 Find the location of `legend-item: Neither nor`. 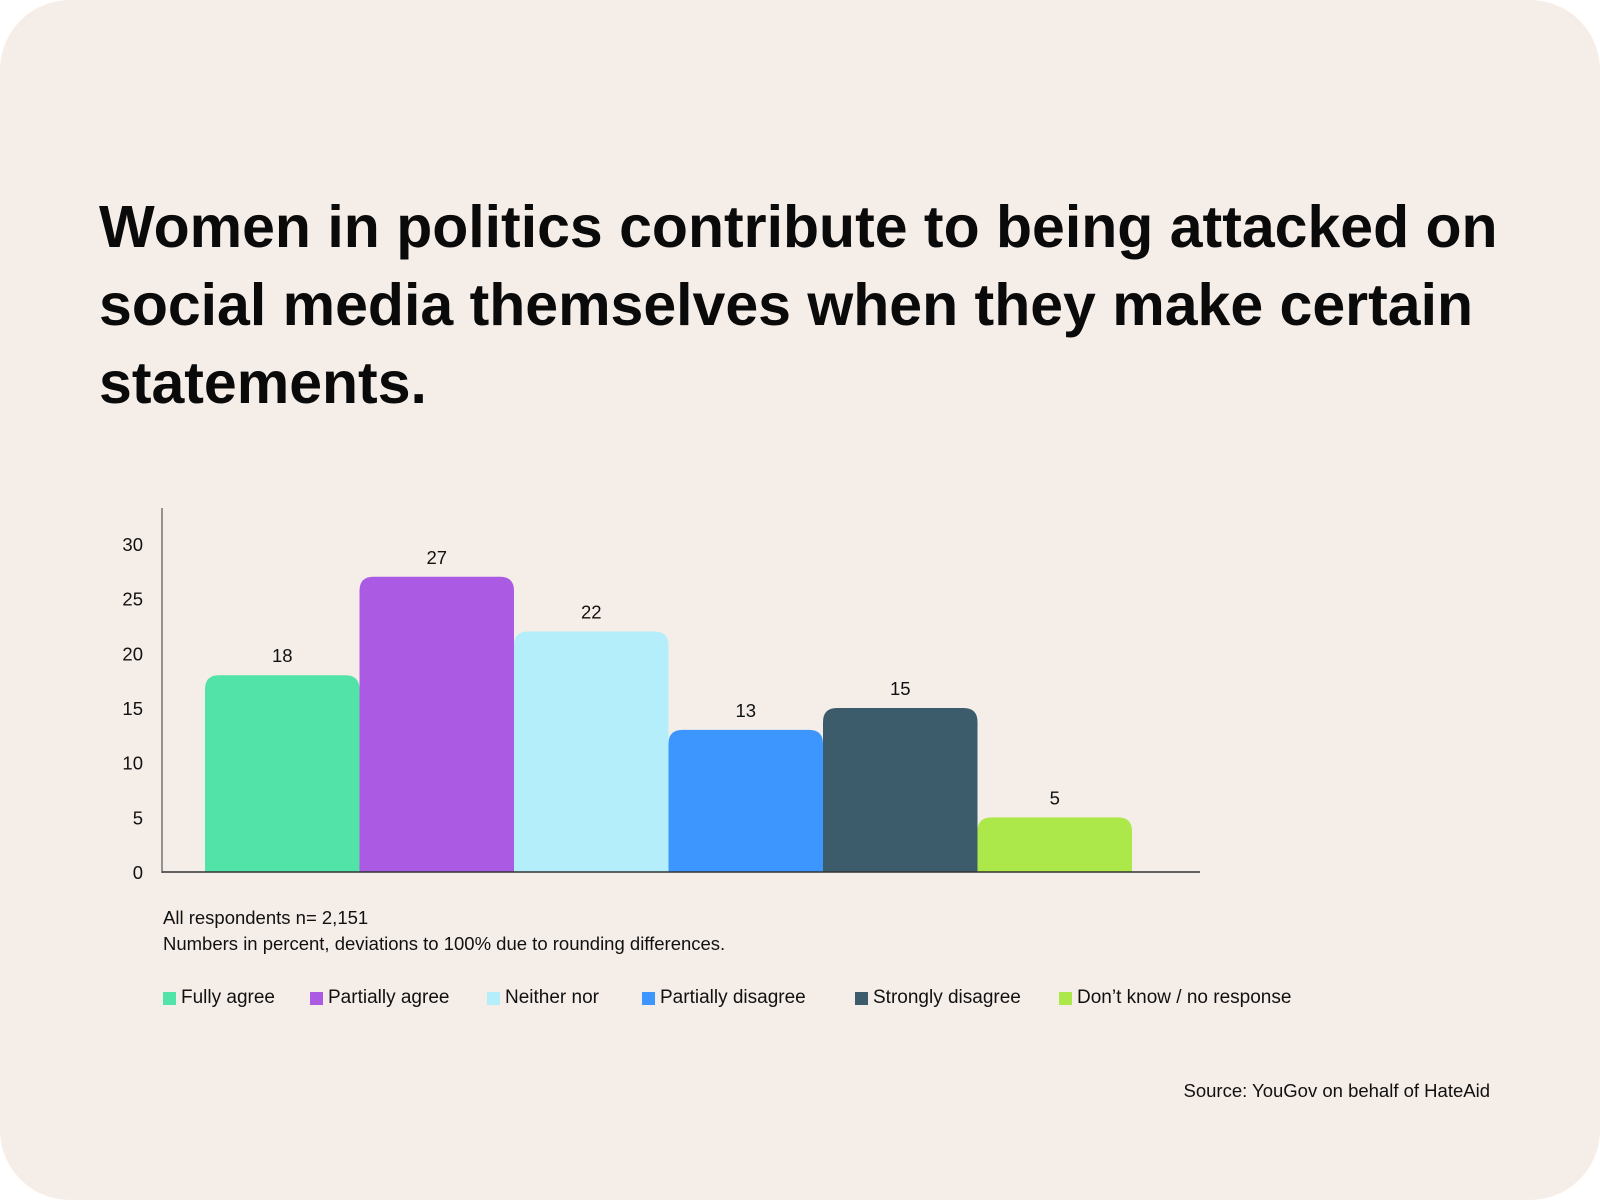

legend-item: Neither nor is located at coordinates (543, 998).